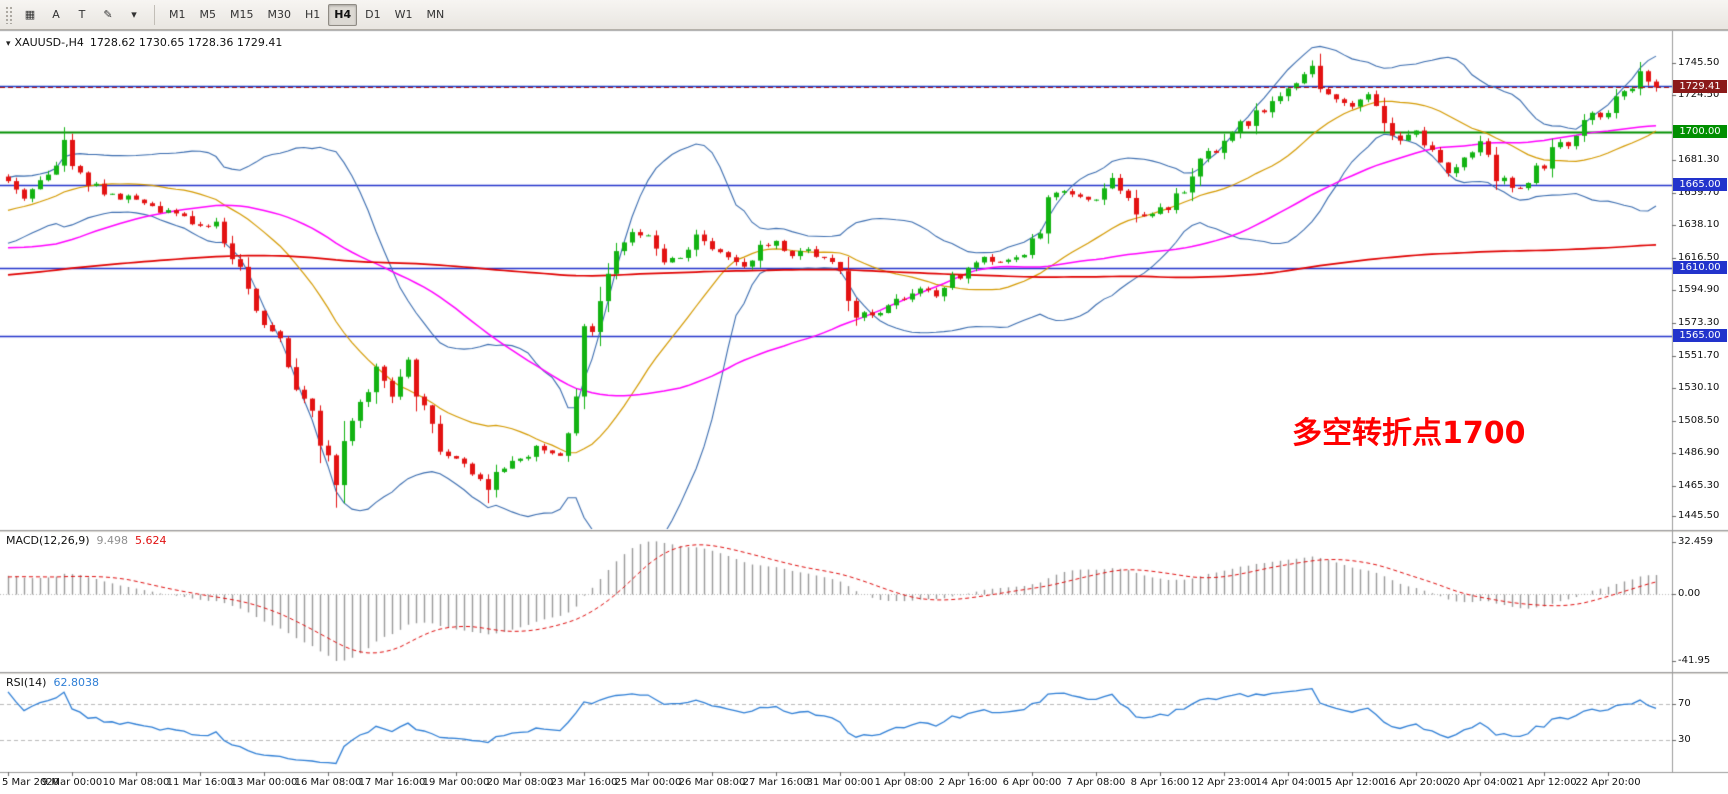 The height and width of the screenshot is (794, 1728). Describe the element at coordinates (312, 15) in the screenshot. I see `timeframe-button-h1: H1` at that location.